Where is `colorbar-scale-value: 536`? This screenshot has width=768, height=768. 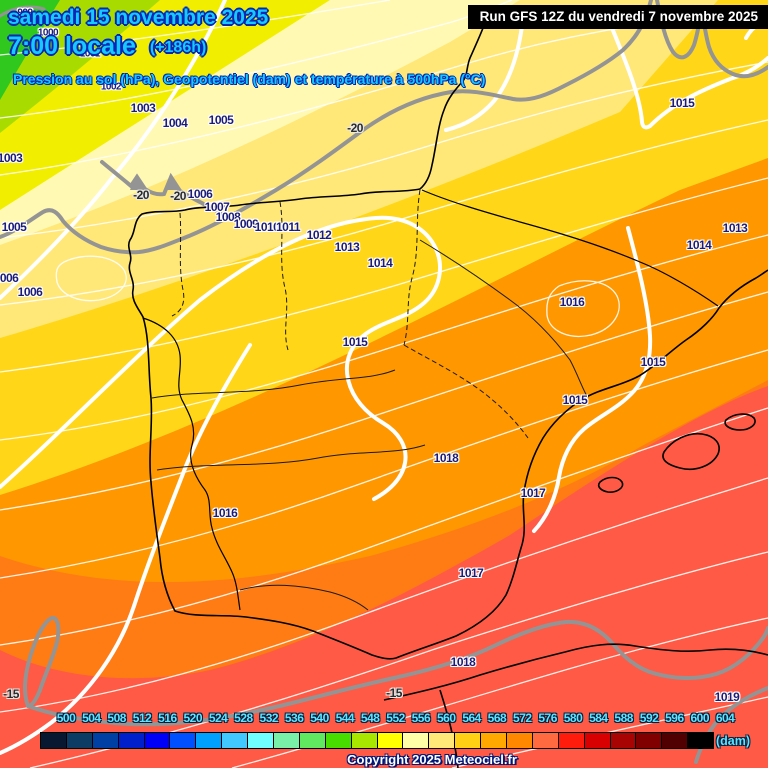
colorbar-scale-value: 536 is located at coordinates (294, 718).